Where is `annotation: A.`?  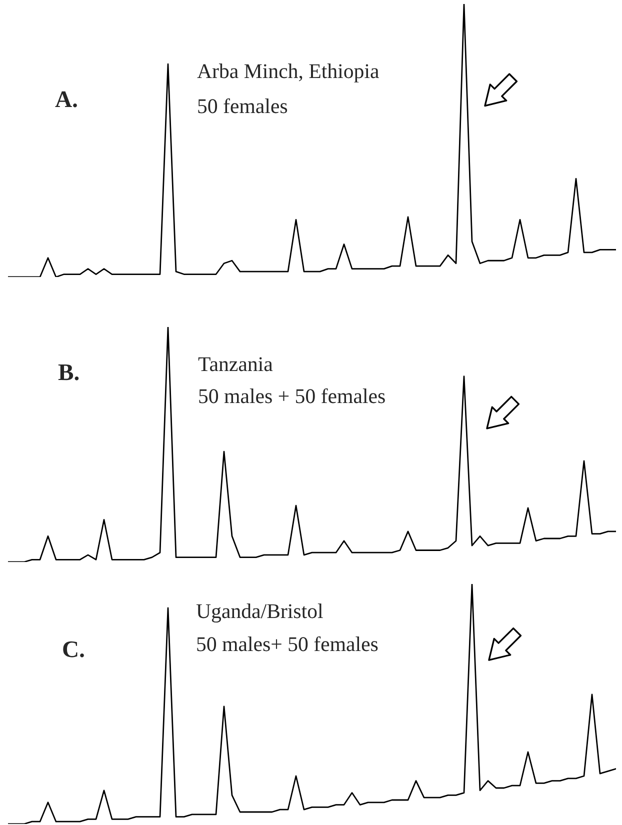 annotation: A. is located at coordinates (66, 99).